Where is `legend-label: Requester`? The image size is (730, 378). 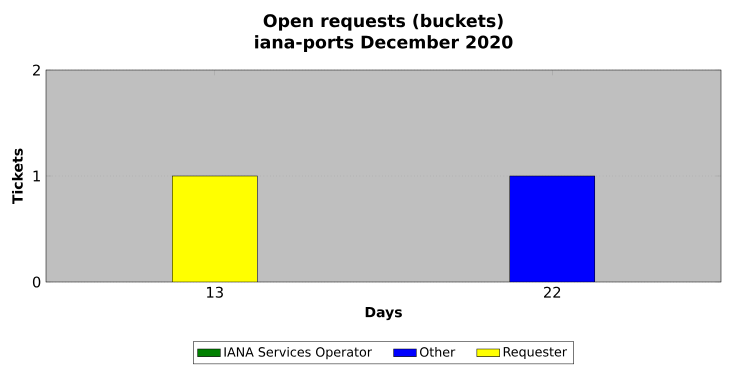
legend-label: Requester is located at coordinates (536, 353).